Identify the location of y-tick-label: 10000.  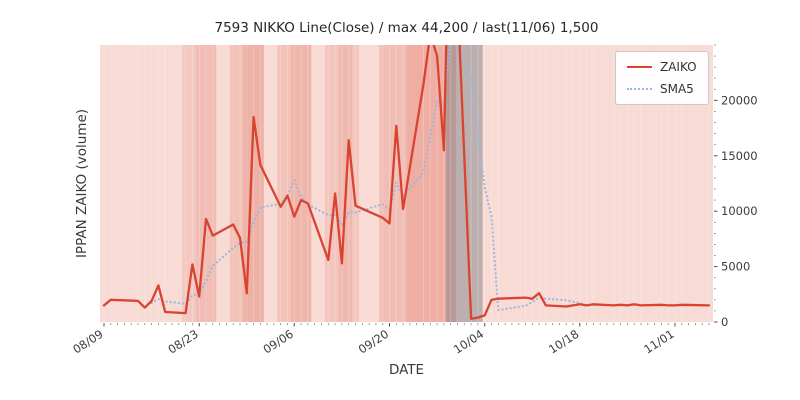
(739, 211).